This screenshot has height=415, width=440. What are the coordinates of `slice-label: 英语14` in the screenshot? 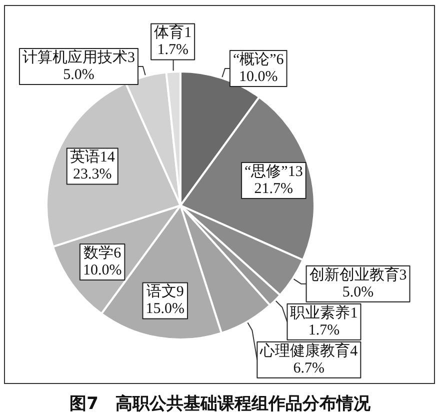 It's located at (92, 157).